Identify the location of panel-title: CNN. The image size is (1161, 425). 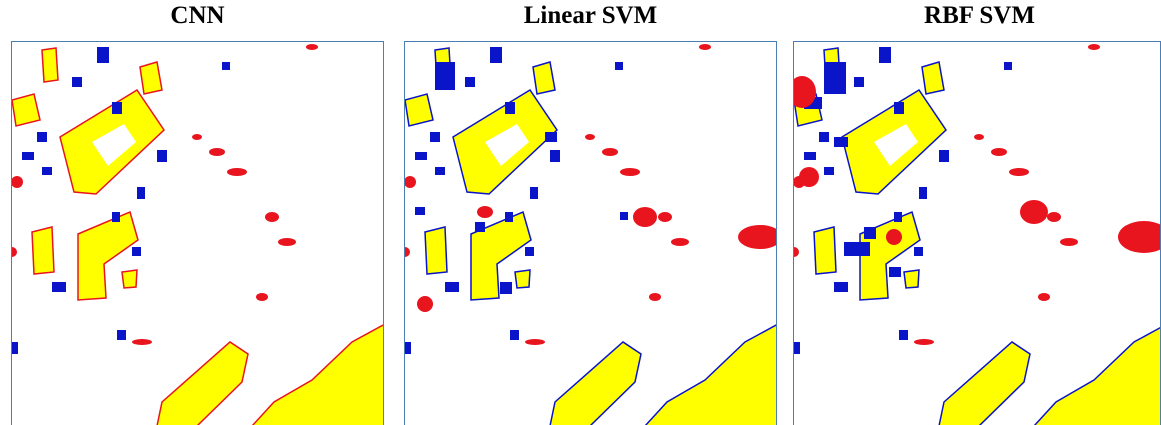
(197, 15).